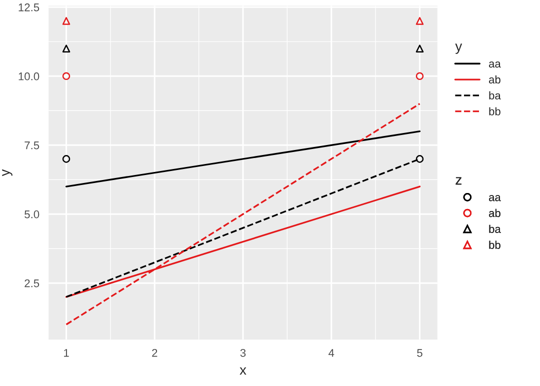  I want to click on y-tick-label: 2.5, so click(32, 283).